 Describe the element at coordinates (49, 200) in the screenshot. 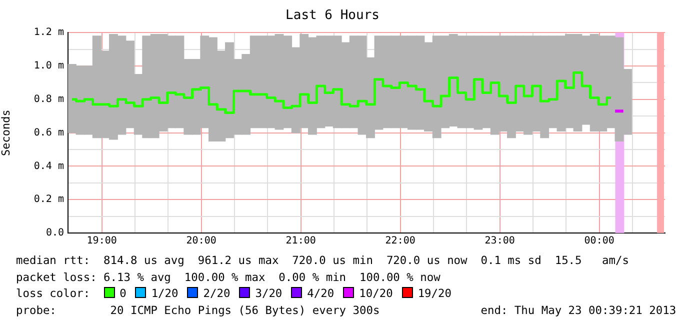

I see `y-tick-label: 0.2 m` at that location.